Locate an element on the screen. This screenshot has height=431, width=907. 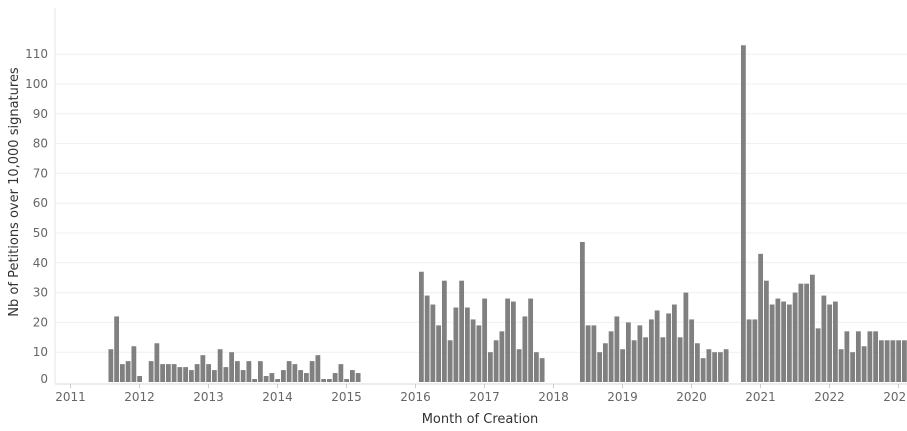
x-tick-label: 2021 is located at coordinates (760, 397).